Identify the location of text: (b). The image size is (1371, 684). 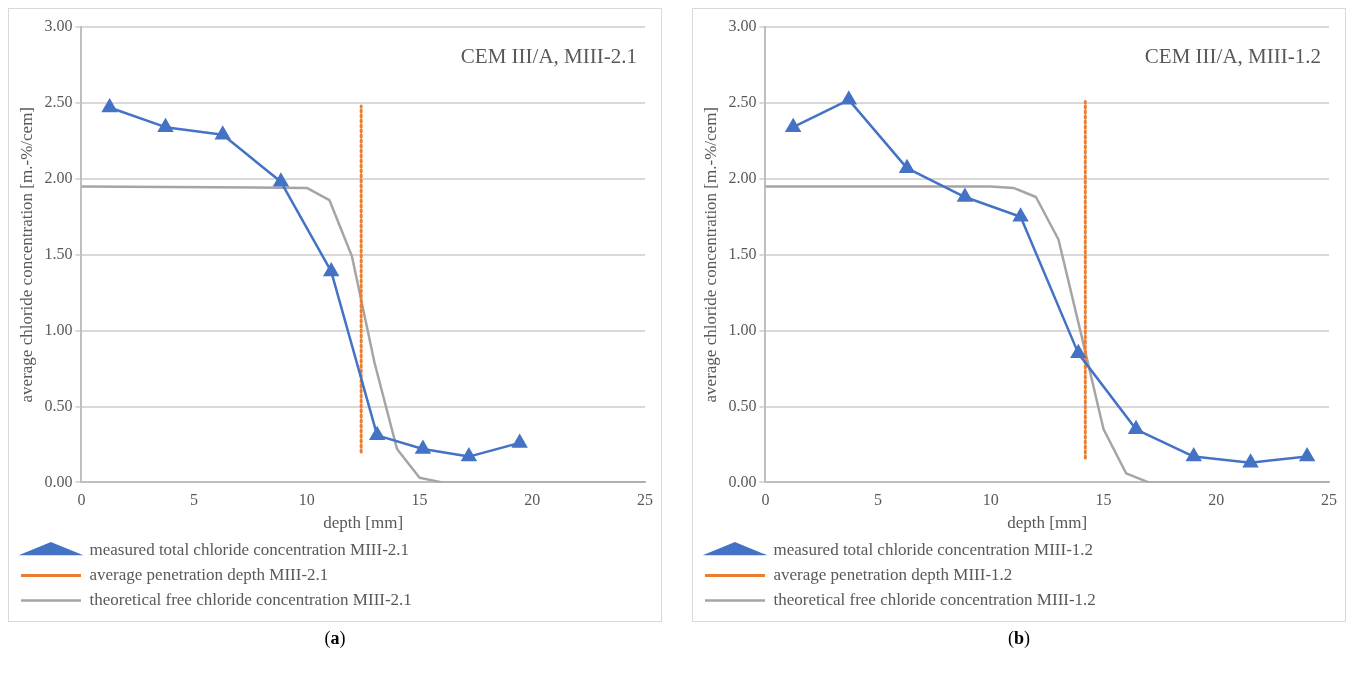
(1019, 638).